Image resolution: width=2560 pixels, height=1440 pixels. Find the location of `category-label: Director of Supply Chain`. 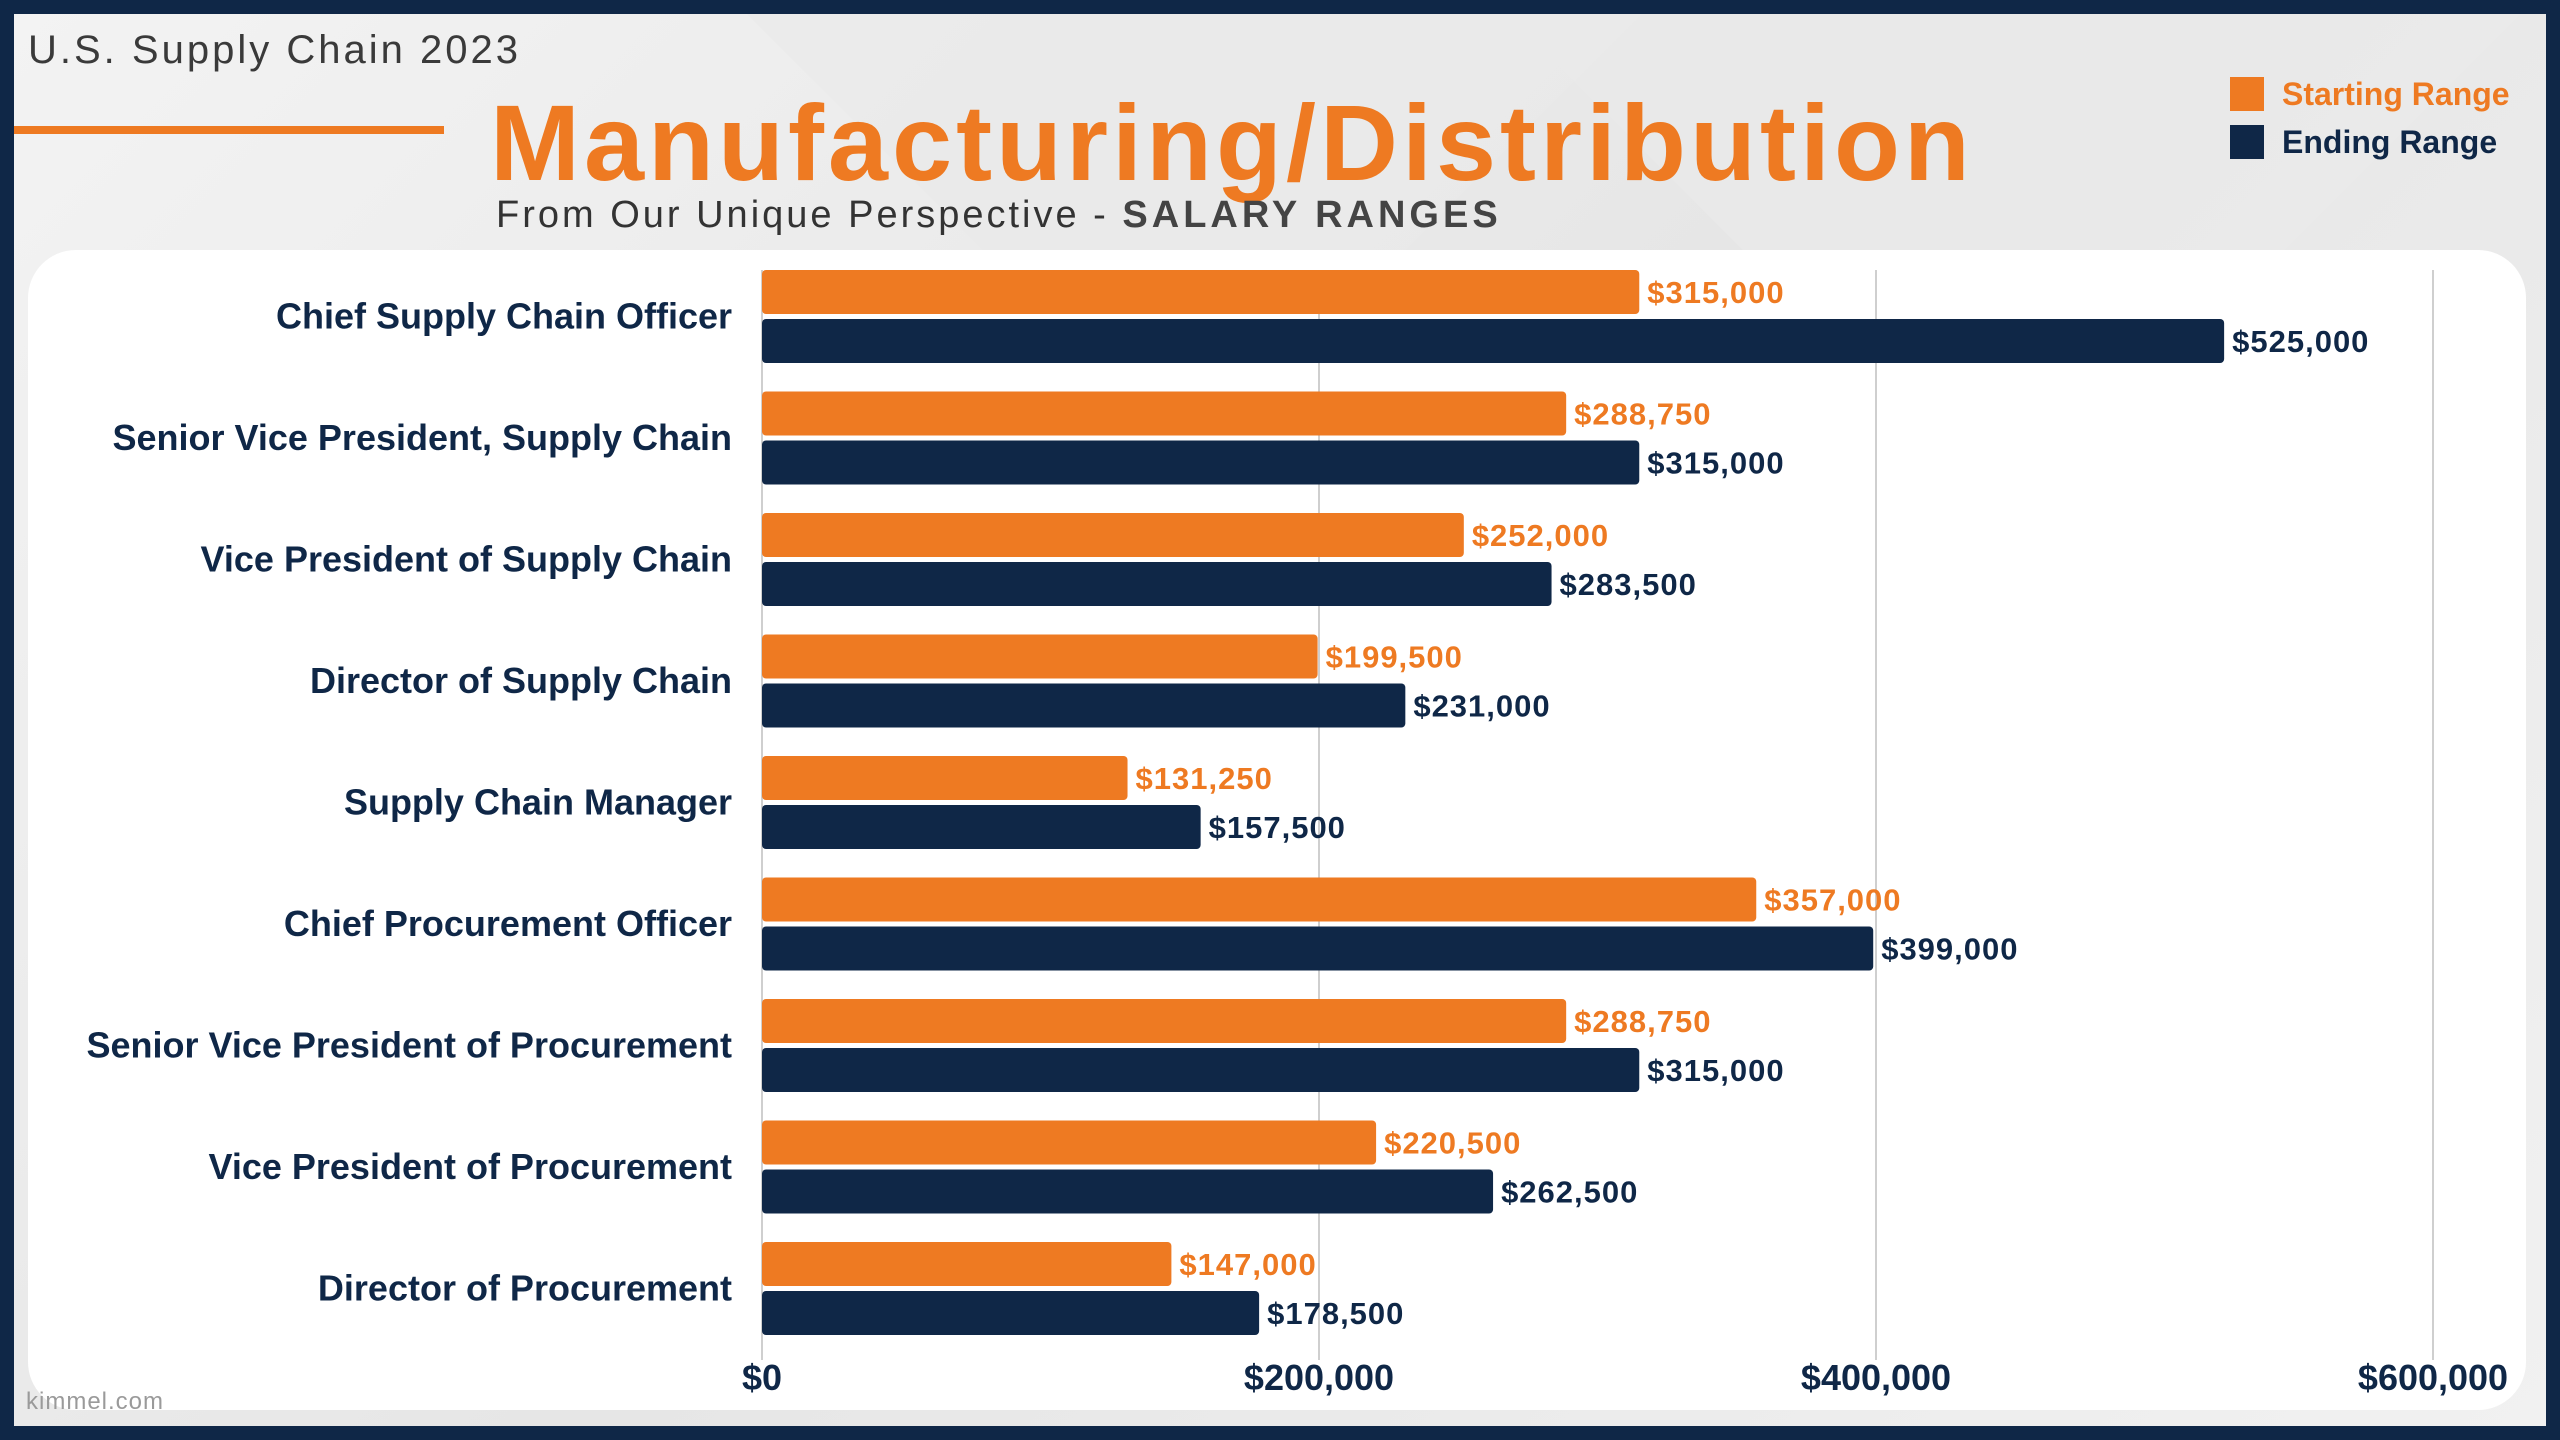

category-label: Director of Supply Chain is located at coordinates (521, 680).